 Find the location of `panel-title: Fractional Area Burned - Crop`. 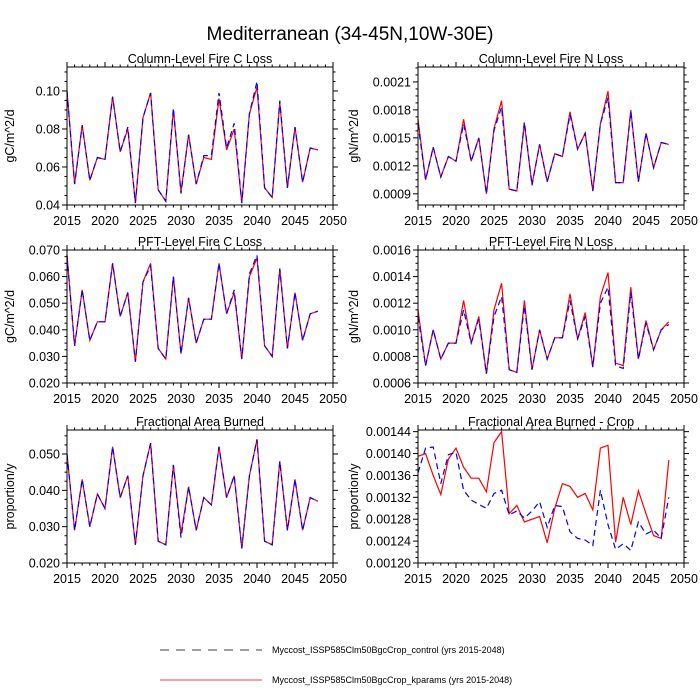

panel-title: Fractional Area Burned - Crop is located at coordinates (551, 422).